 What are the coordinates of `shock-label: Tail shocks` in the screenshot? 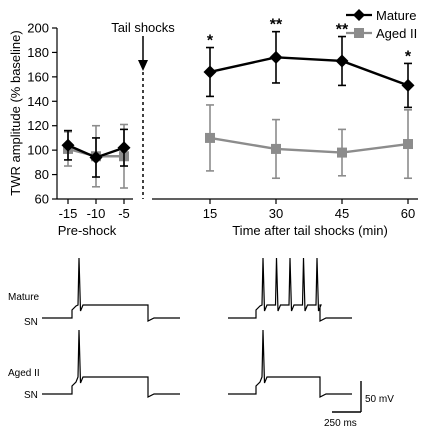 It's located at (143, 27).